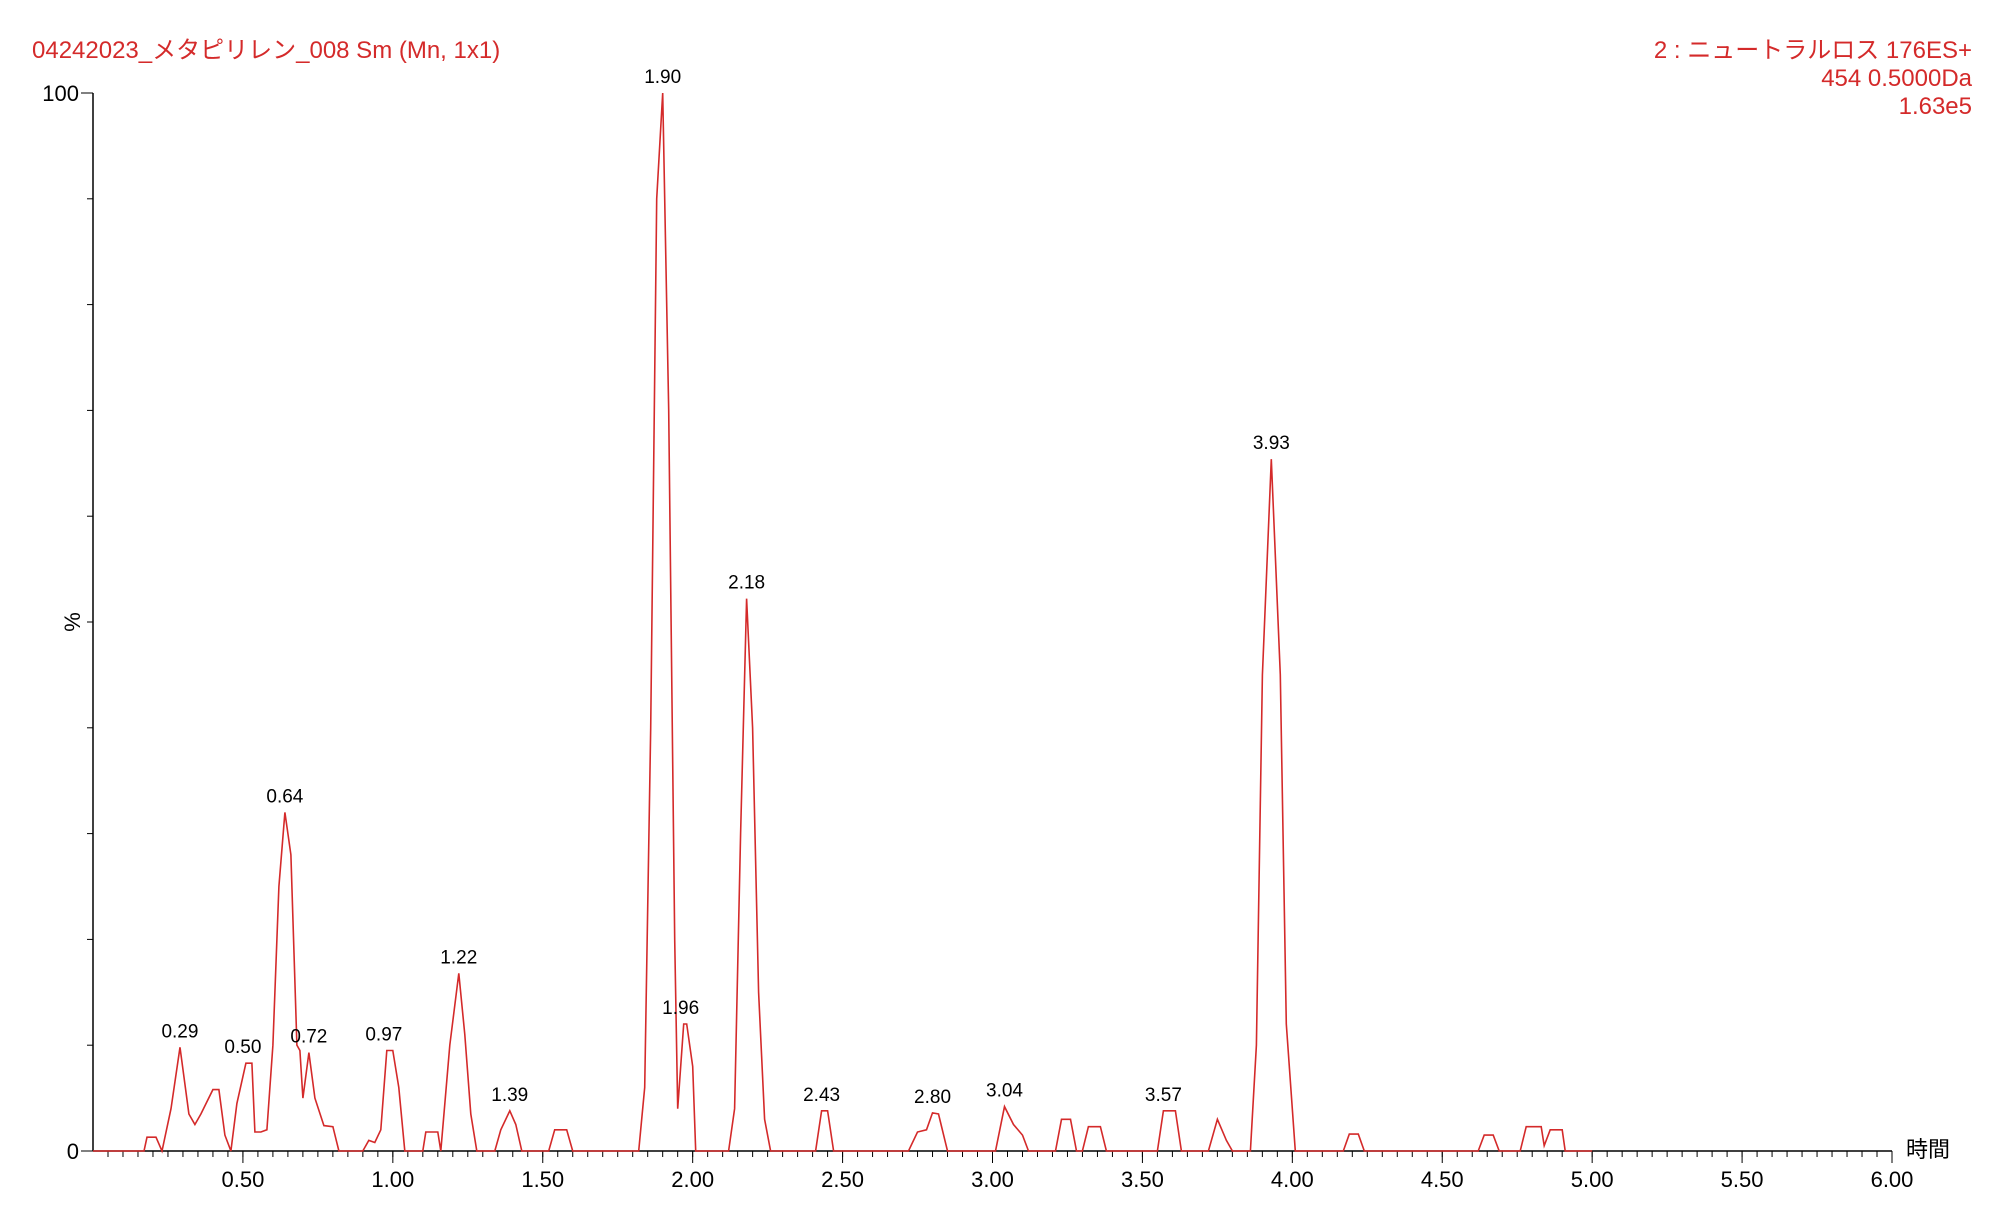  Describe the element at coordinates (932, 1097) in the screenshot. I see `peak-label: 2.80` at that location.